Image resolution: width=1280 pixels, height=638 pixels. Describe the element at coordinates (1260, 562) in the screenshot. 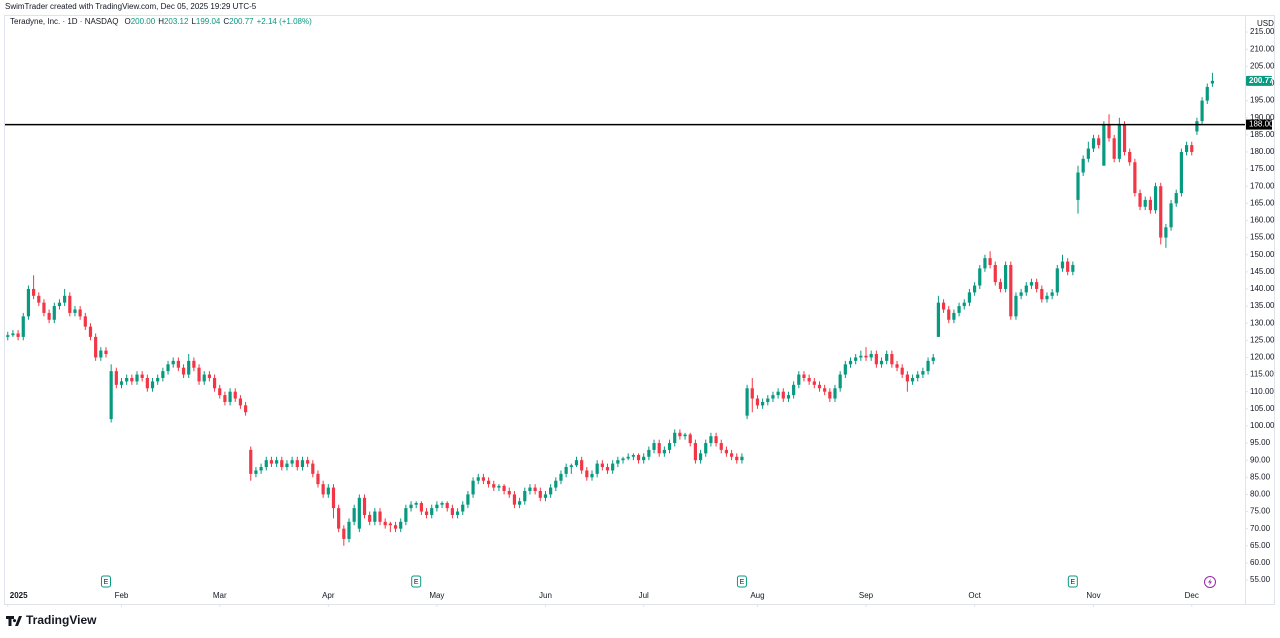

I see `y-tick-label: 60.00` at that location.